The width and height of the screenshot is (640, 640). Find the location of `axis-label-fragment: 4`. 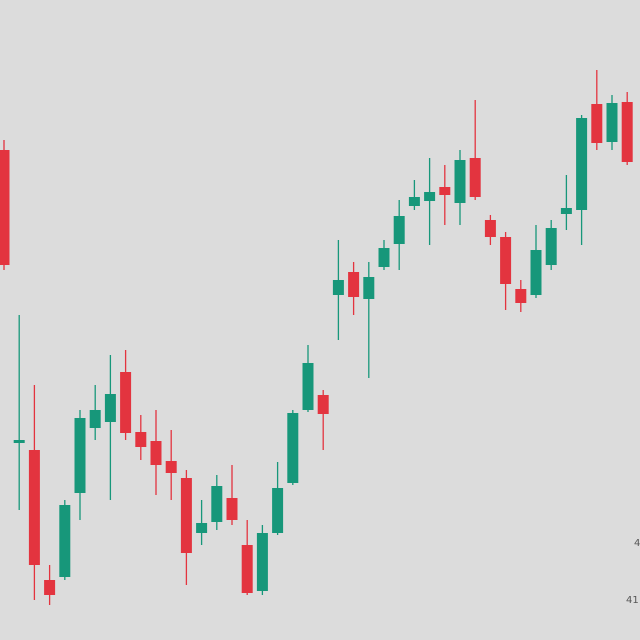

axis-label-fragment: 4 is located at coordinates (637, 543).